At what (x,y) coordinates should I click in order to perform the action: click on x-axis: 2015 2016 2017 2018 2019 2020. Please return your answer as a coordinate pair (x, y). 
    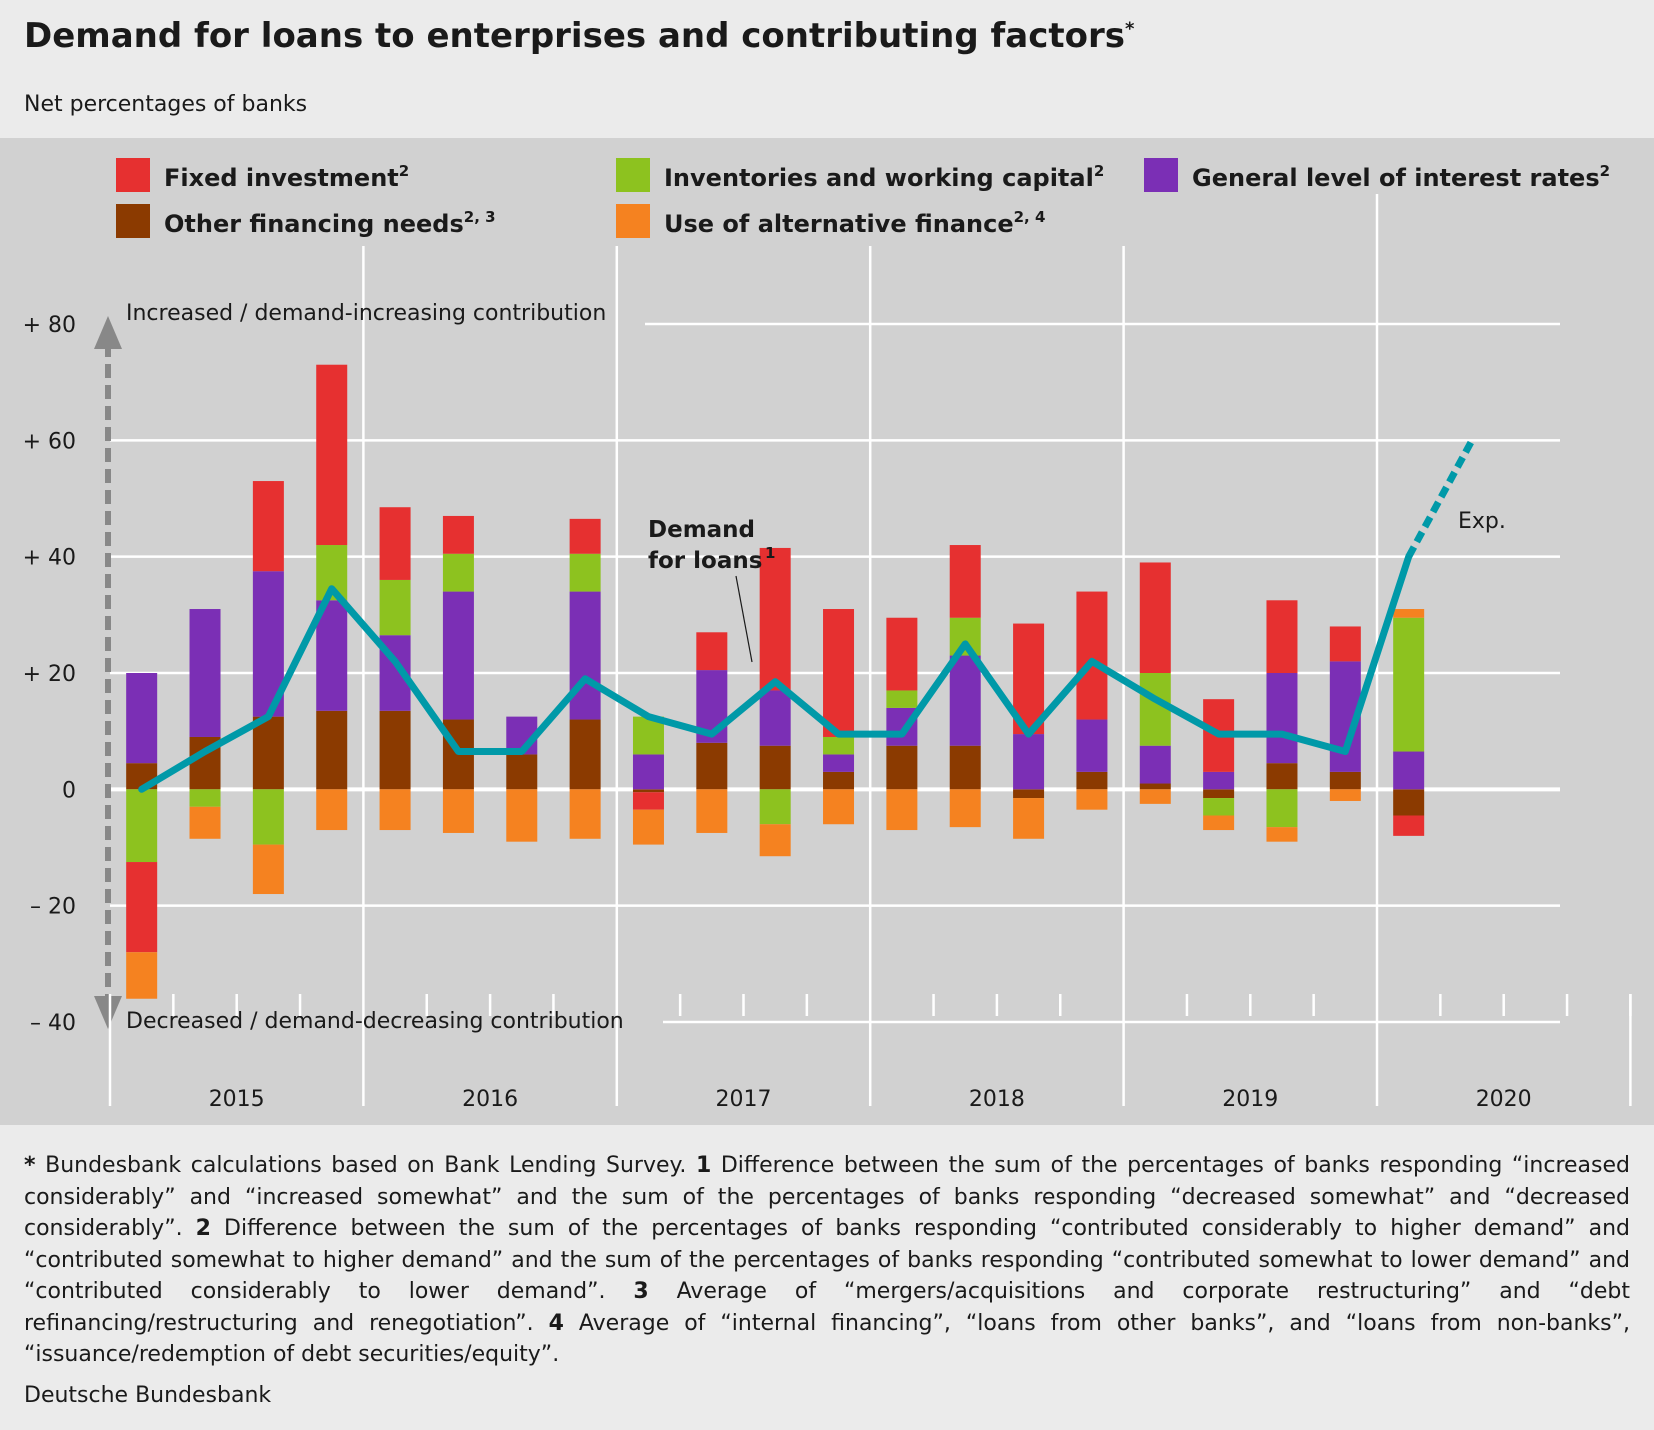
    Looking at the image, I should click on (870, 1053).